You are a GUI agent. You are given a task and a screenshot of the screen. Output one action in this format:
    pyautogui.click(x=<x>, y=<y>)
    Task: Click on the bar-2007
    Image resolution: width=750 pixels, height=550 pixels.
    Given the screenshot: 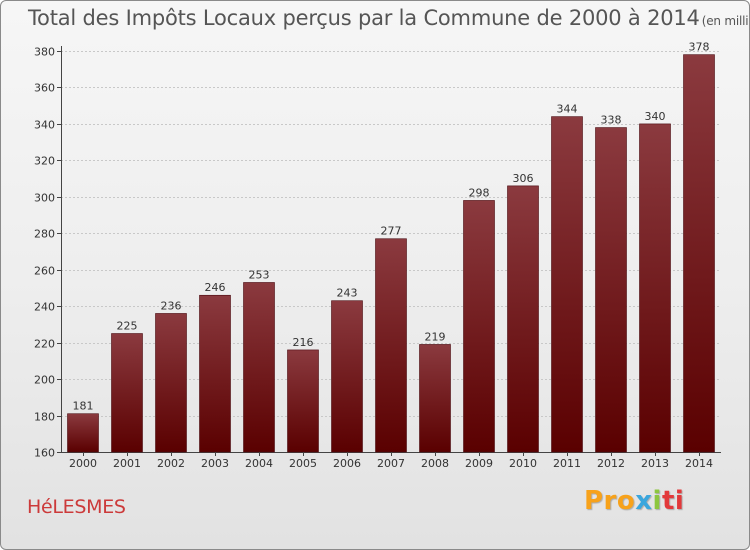 What is the action you would take?
    pyautogui.click(x=391, y=345)
    